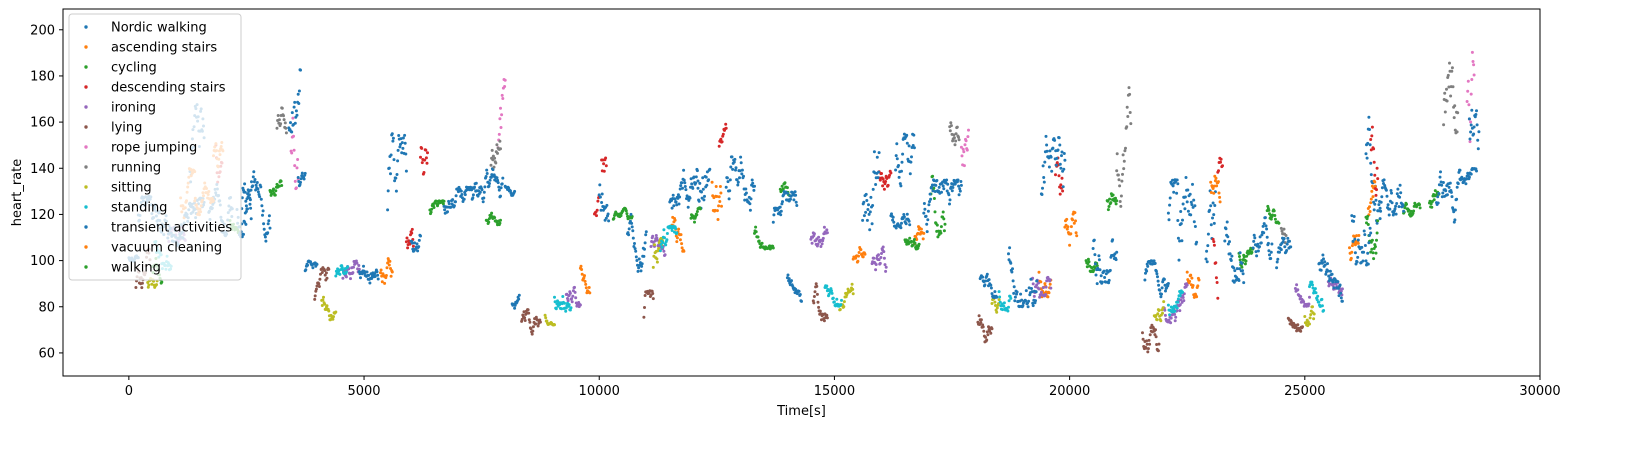  What do you see at coordinates (42, 261) in the screenshot?
I see `y-tick-label: 100` at bounding box center [42, 261].